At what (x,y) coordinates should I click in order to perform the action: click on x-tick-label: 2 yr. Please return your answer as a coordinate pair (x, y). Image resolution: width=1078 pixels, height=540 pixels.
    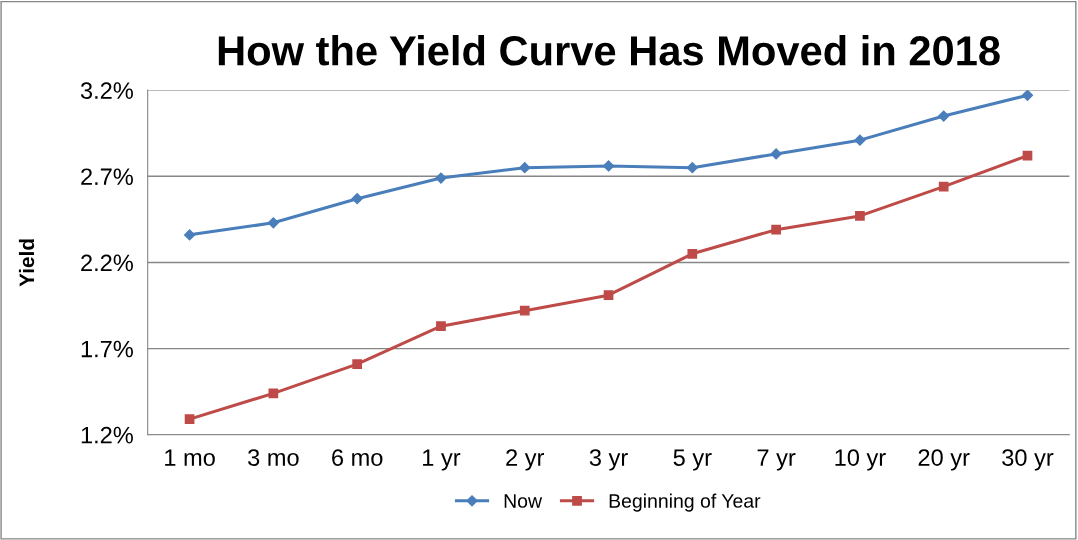
    Looking at the image, I should click on (525, 460).